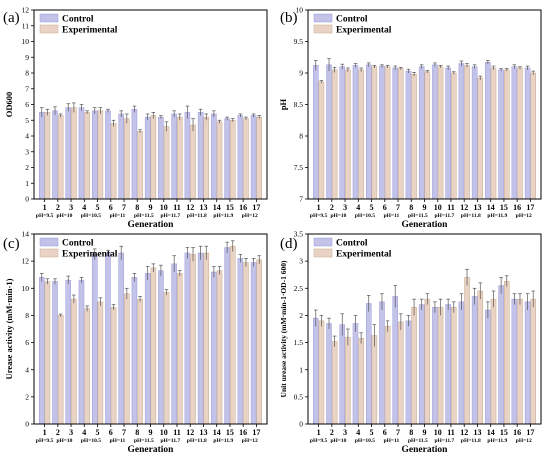 The image size is (550, 463). What do you see at coordinates (283, 104) in the screenshot?
I see `y-axis-title: pH` at bounding box center [283, 104].